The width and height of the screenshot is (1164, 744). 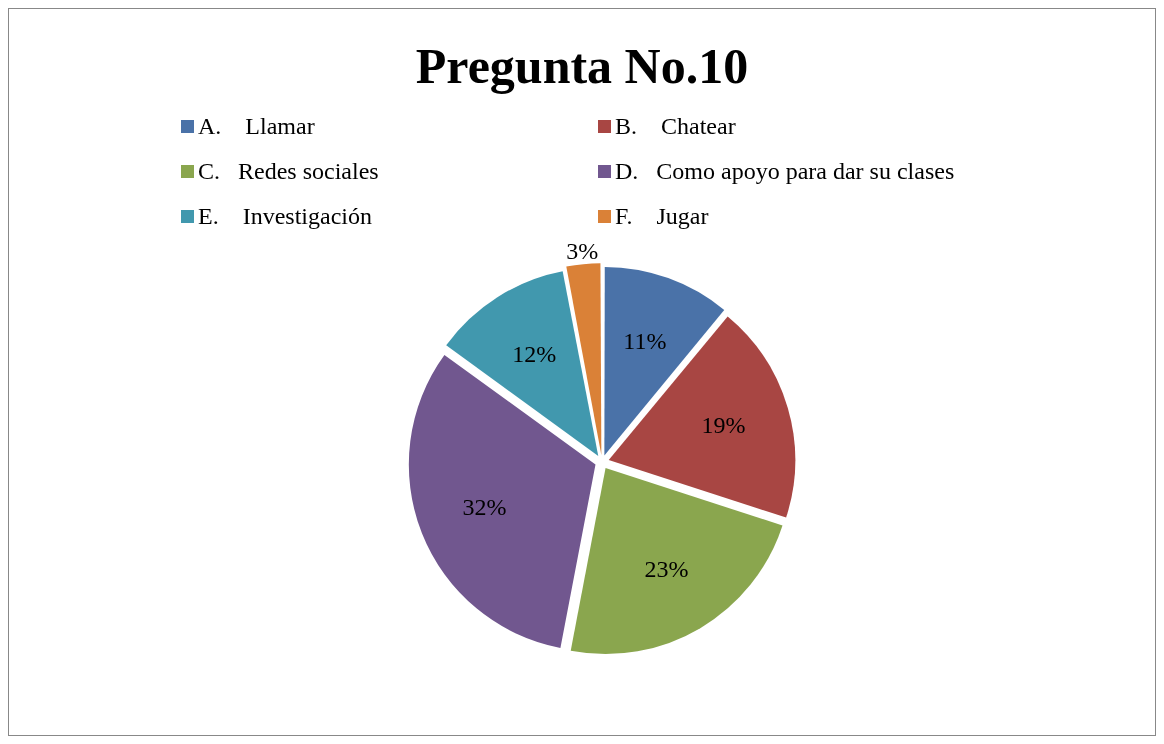 I want to click on data-label: 23%, so click(x=666, y=569).